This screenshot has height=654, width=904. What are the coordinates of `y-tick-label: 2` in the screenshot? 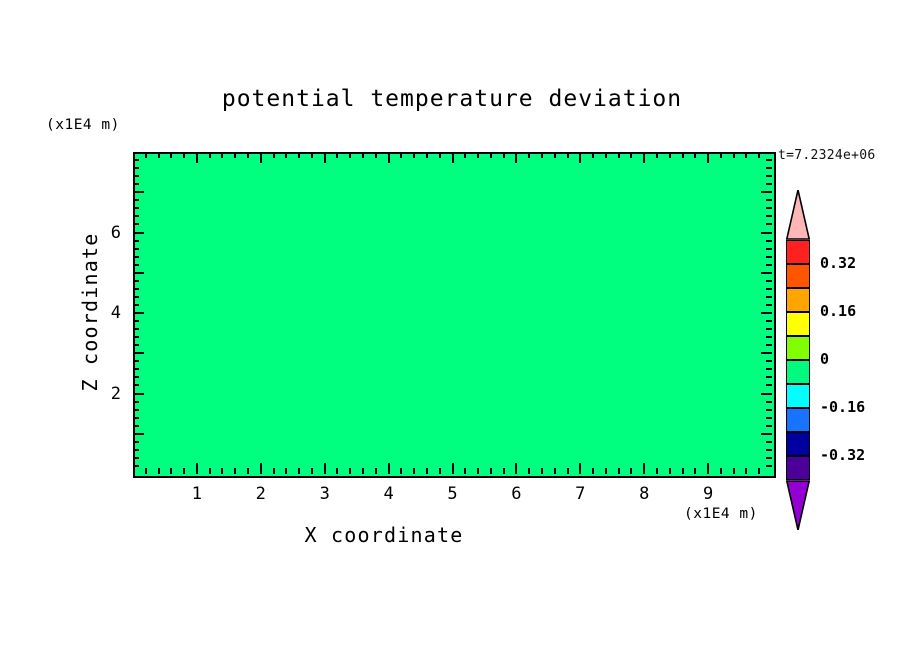 It's located at (115, 393).